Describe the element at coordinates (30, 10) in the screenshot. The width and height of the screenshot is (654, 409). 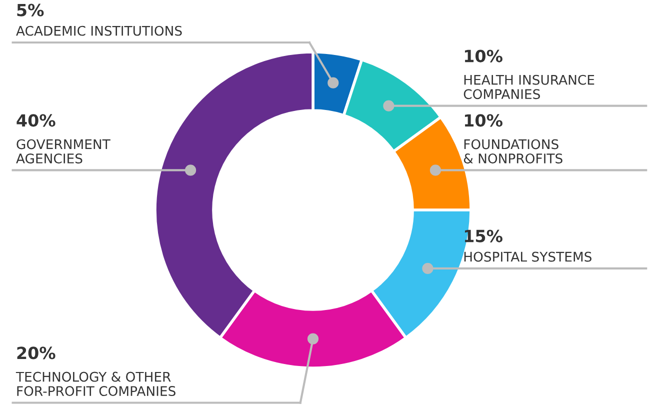
I see `data-label: 5%` at that location.